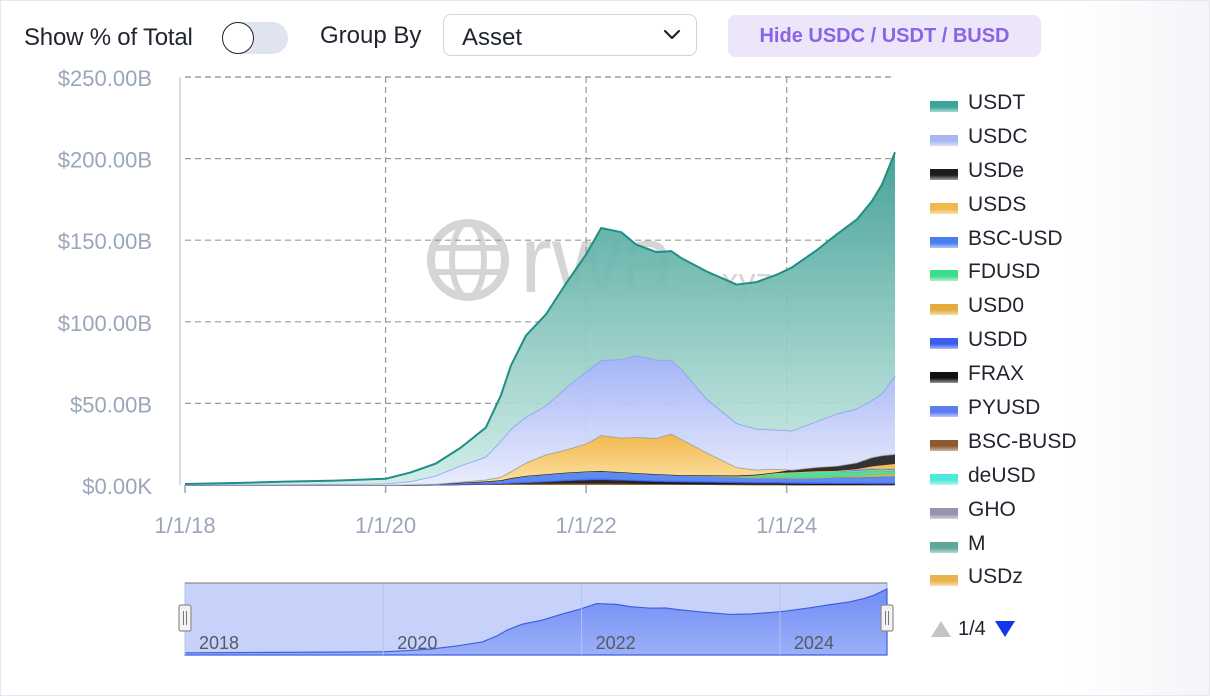 The image size is (1210, 696). I want to click on legend-prev-page-icon, so click(941, 629).